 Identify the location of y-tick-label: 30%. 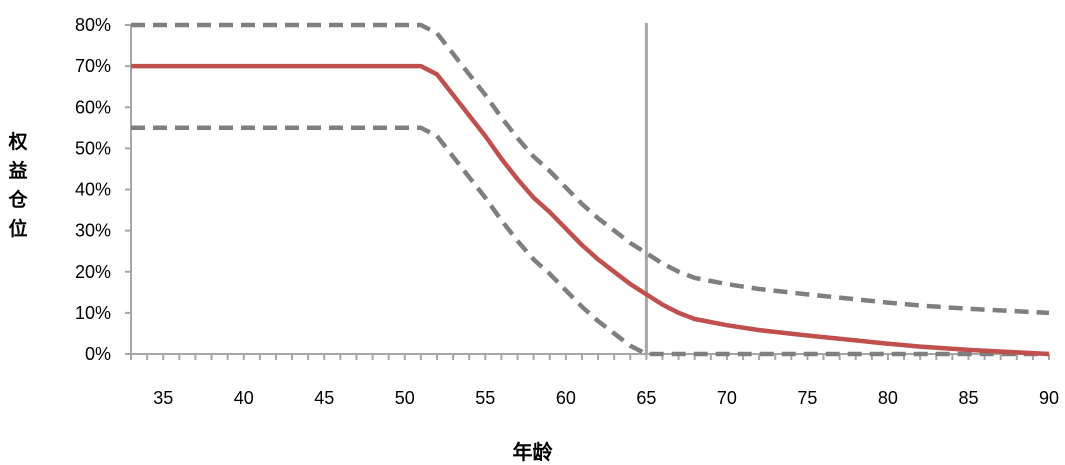
(93, 231).